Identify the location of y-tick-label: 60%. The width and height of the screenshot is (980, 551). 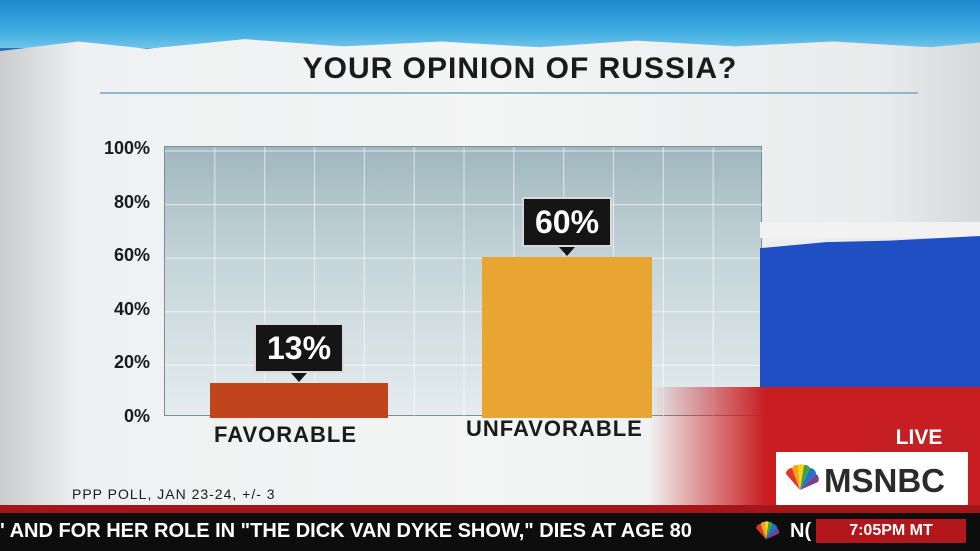
(131, 255).